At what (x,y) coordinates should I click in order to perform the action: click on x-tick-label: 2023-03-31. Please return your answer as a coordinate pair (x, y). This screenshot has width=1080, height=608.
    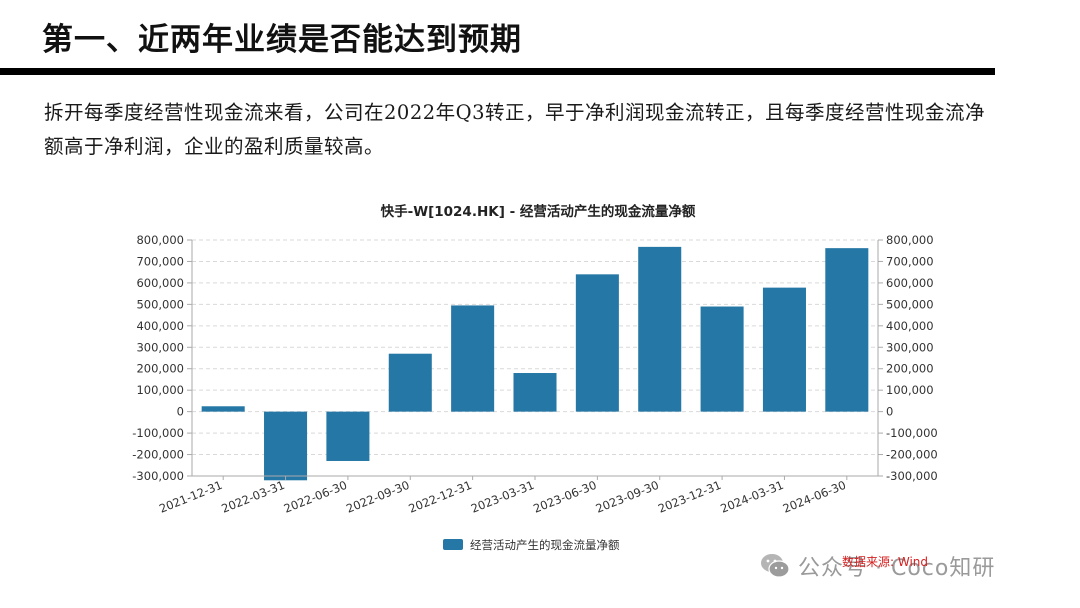
    Looking at the image, I should click on (502, 497).